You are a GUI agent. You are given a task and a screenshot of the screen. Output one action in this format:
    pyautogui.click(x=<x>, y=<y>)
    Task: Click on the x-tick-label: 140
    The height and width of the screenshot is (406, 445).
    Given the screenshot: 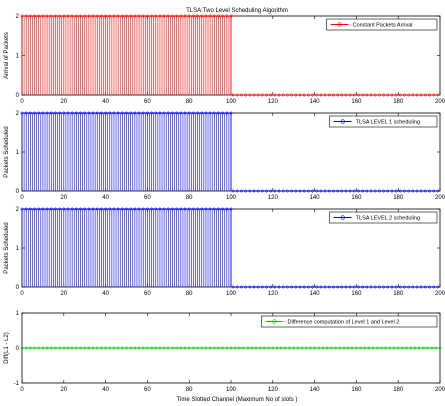 What is the action you would take?
    pyautogui.click(x=315, y=102)
    